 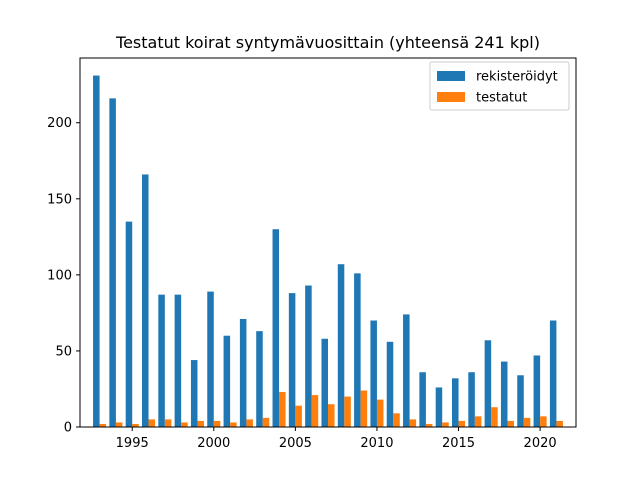 What do you see at coordinates (315, 411) in the screenshot?
I see `bar-testatut-2006` at bounding box center [315, 411].